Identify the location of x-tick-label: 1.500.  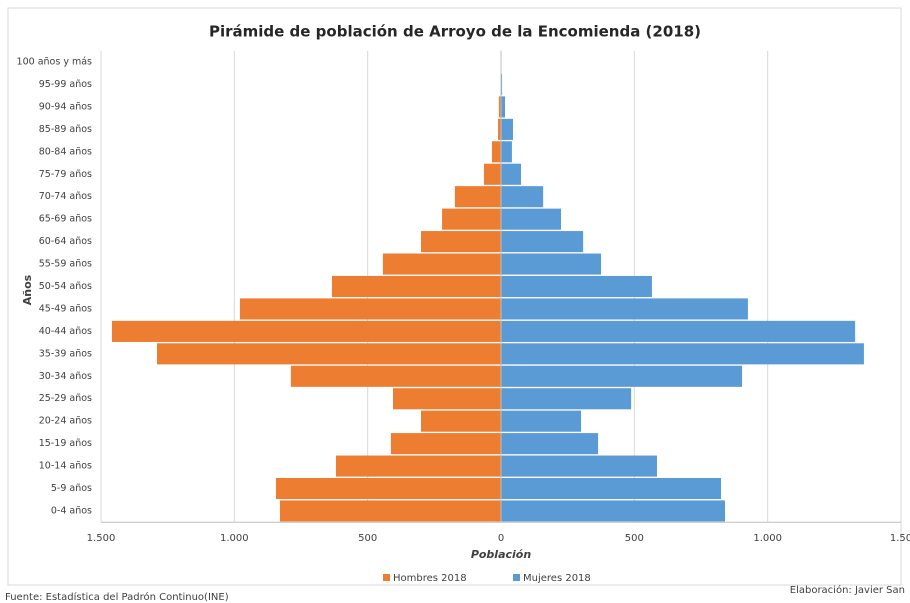
(101, 538).